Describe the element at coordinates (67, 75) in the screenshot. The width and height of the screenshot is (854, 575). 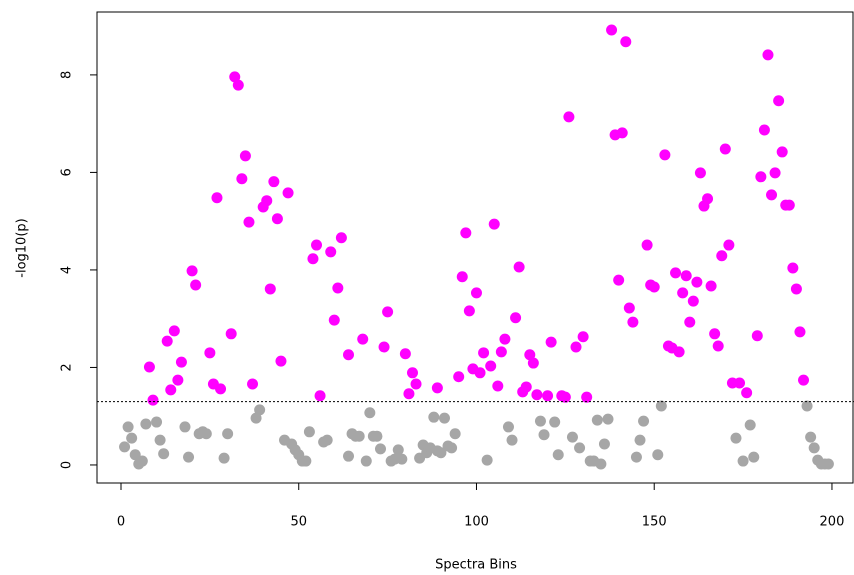
I see `y-tick-label: 8` at that location.